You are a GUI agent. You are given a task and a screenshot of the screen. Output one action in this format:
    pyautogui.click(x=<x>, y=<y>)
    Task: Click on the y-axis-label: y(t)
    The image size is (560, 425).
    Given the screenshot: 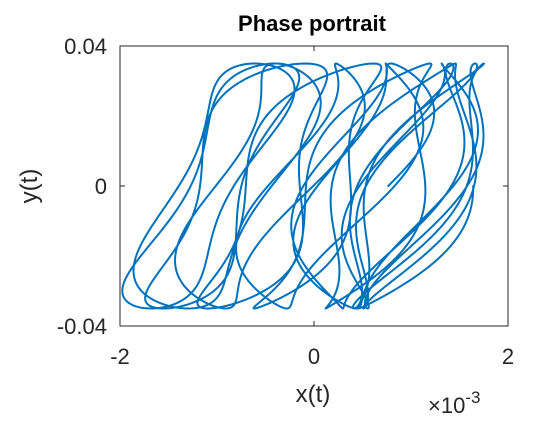 What is the action you would take?
    pyautogui.click(x=29, y=186)
    